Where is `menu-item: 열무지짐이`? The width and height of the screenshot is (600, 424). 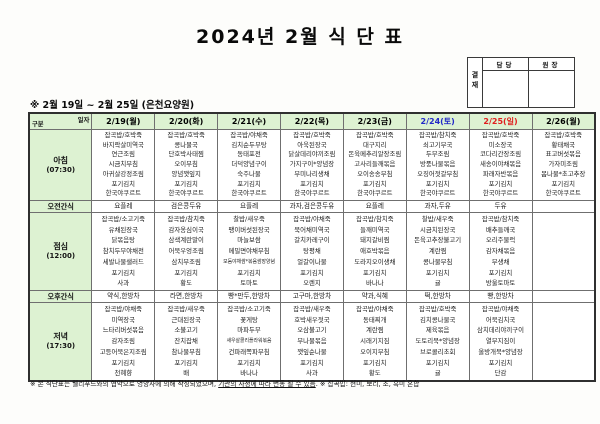
menu-item: 열무지짐이 is located at coordinates (500, 341).